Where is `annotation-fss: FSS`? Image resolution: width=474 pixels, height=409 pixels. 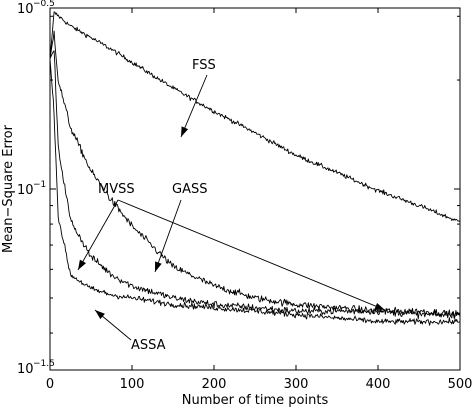 annotation-fss: FSS is located at coordinates (204, 65).